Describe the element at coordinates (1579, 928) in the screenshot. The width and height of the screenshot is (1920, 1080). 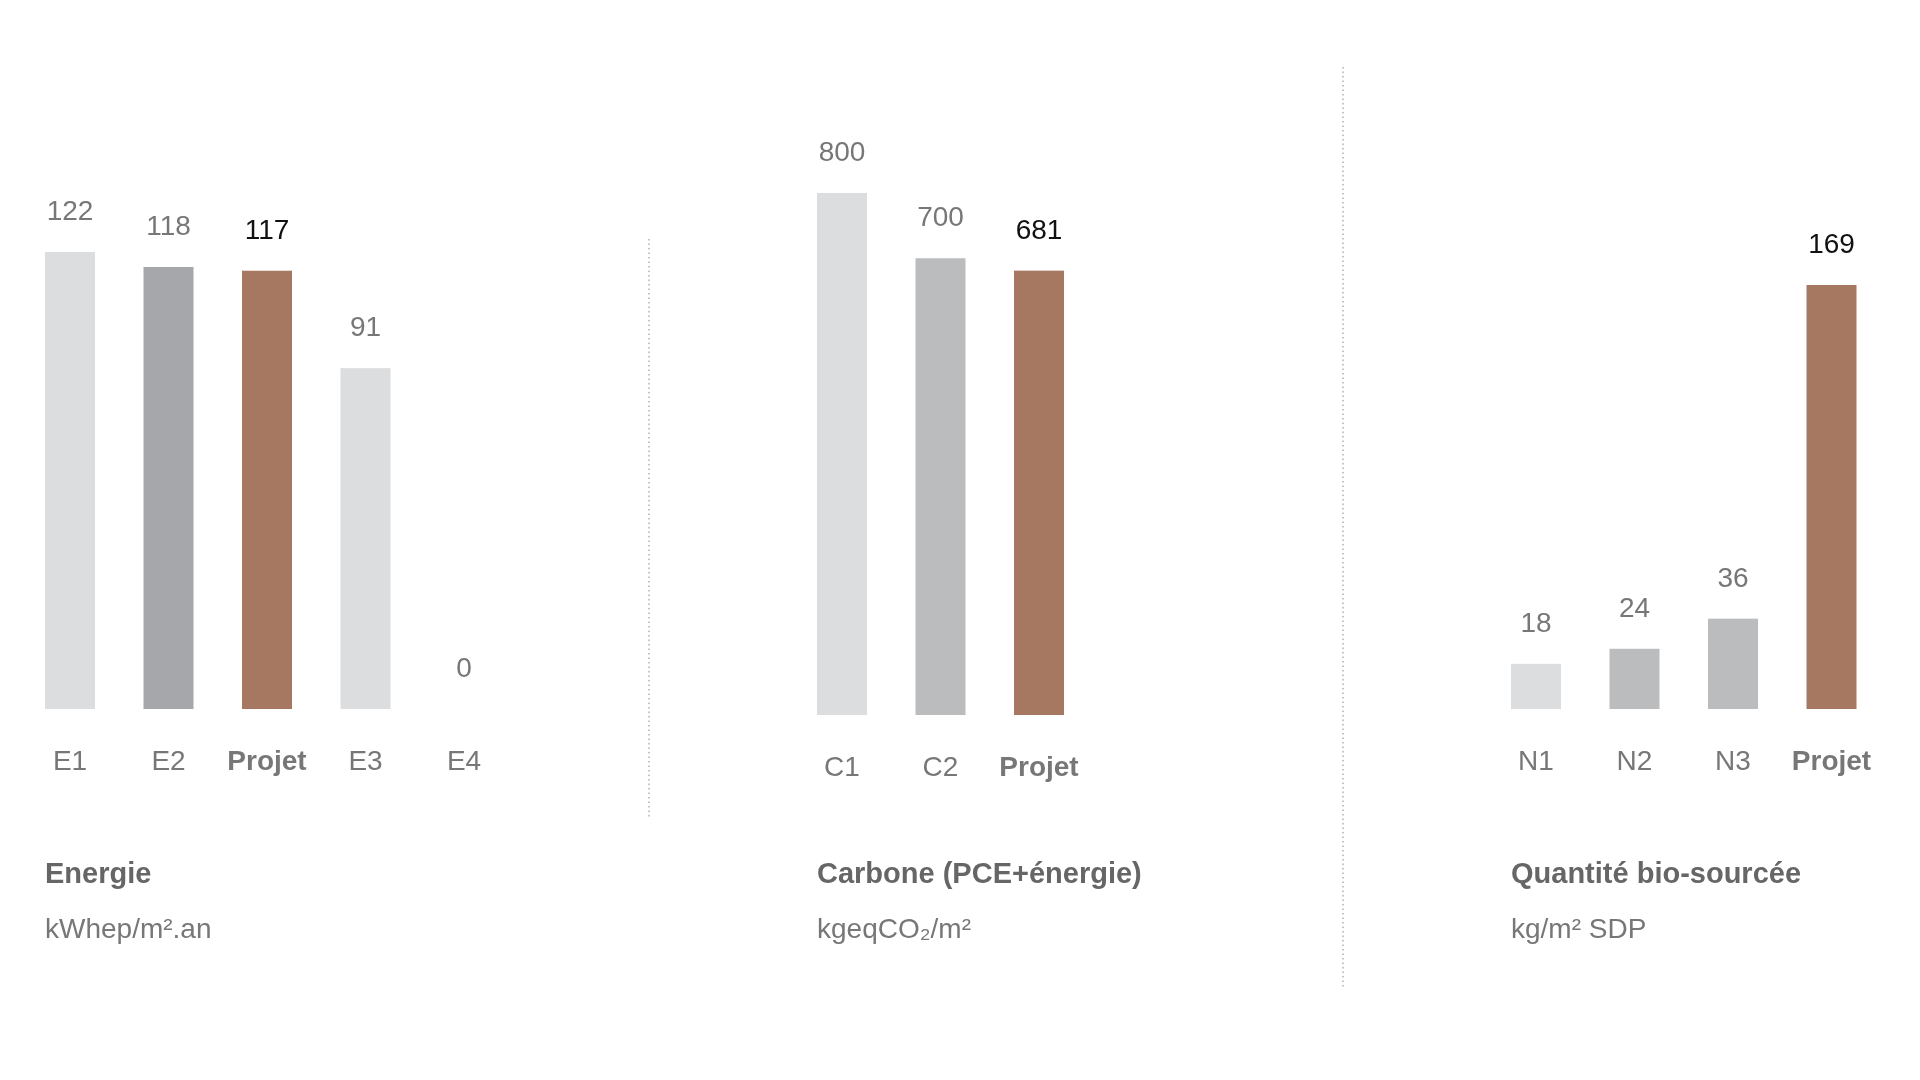
I see `text: kg/m² SDP` at that location.